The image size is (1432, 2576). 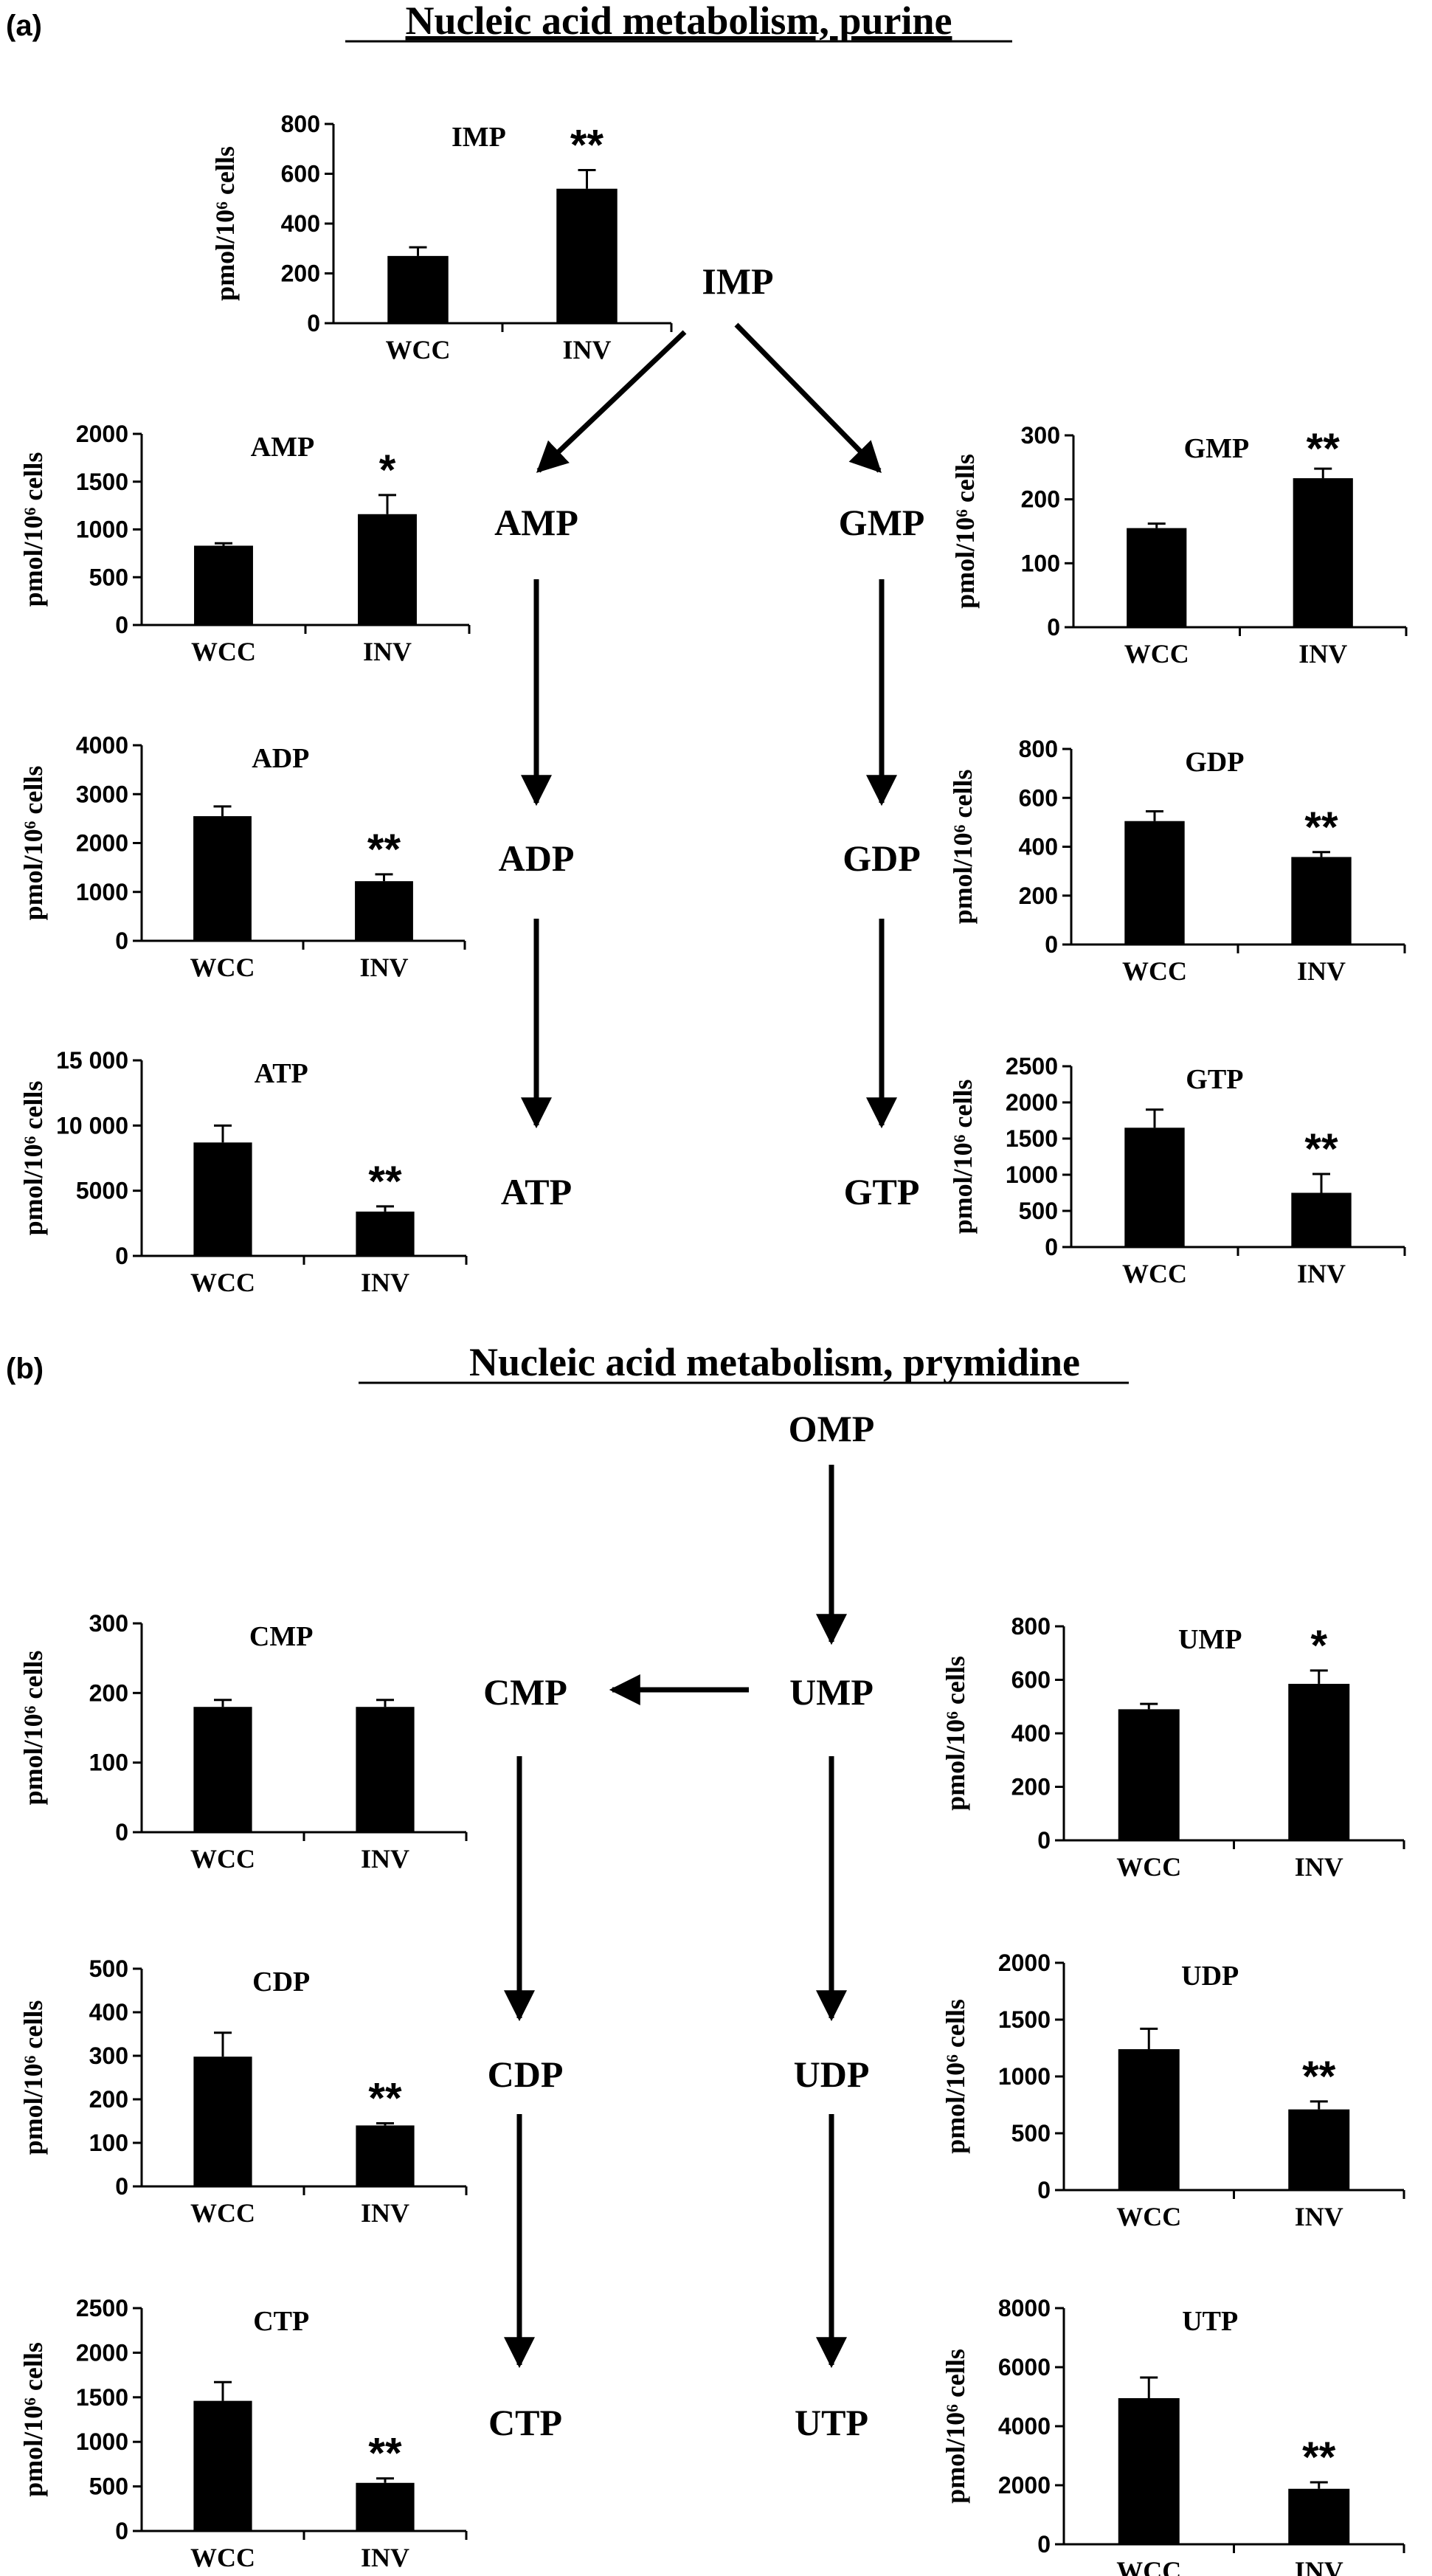 What do you see at coordinates (831, 2422) in the screenshot?
I see `node-utp: UTP` at bounding box center [831, 2422].